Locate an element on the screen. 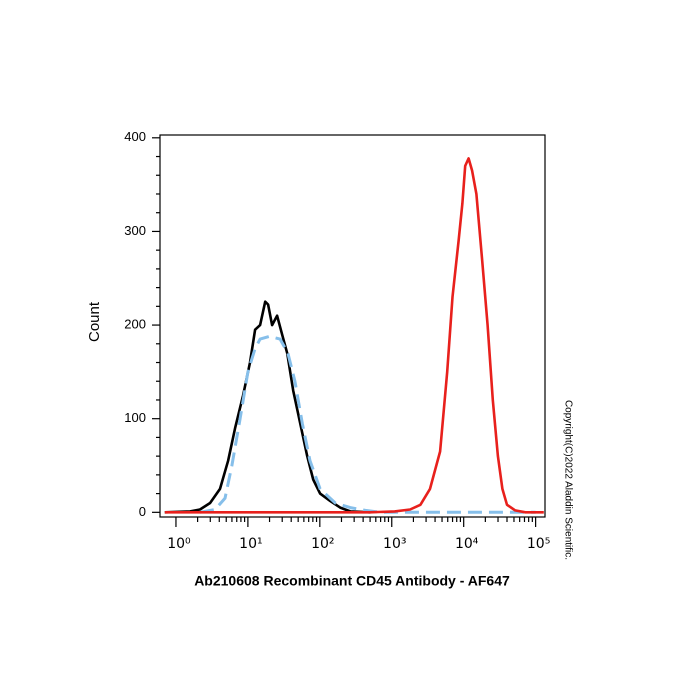 The image size is (700, 700). x-tick-label: 10² is located at coordinates (322, 544).